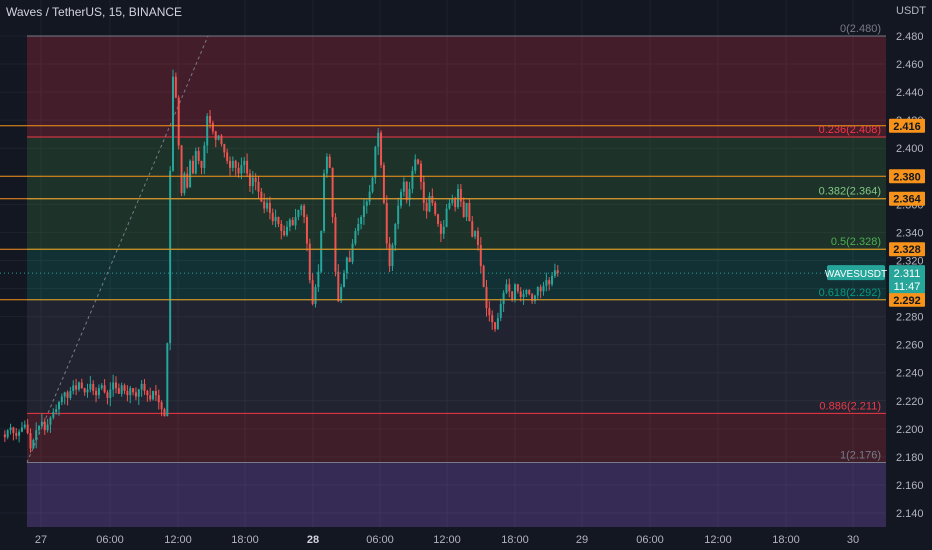 The width and height of the screenshot is (932, 550). Describe the element at coordinates (860, 29) in the screenshot. I see `fib-level-label: 0(2.480)` at that location.